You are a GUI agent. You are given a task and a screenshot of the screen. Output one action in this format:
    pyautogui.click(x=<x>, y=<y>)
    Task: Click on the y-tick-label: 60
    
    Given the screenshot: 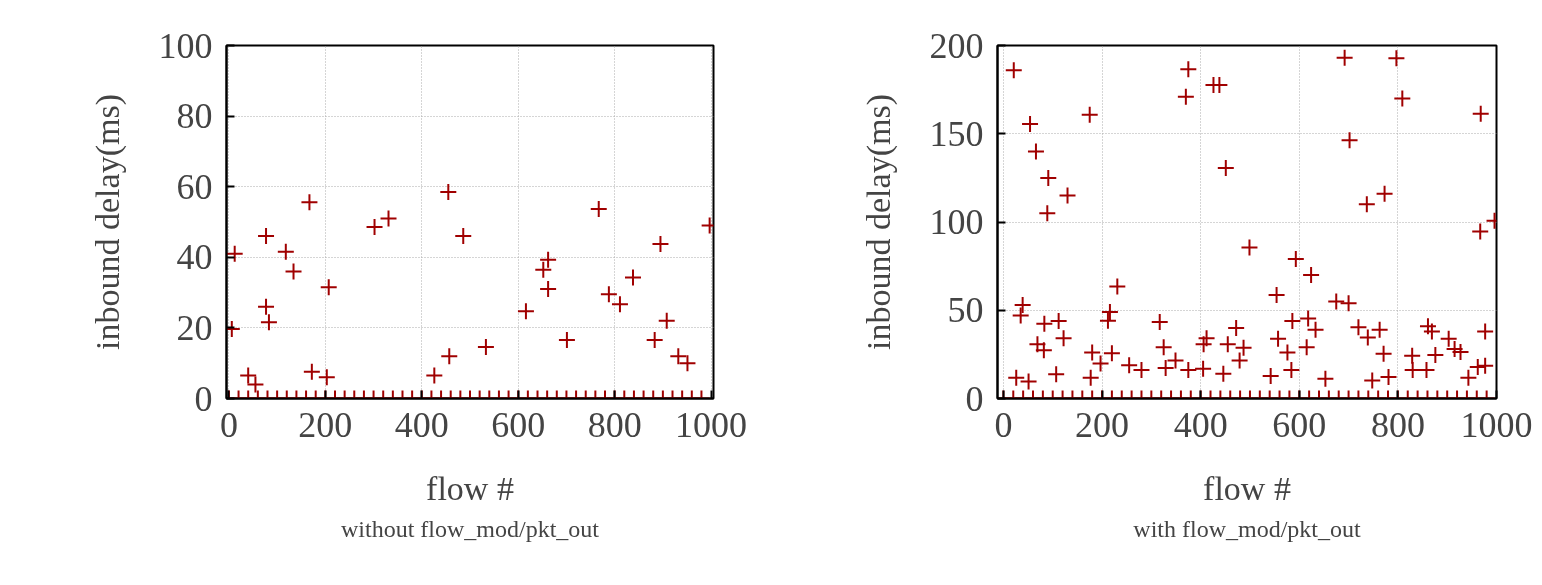 What is the action you would take?
    pyautogui.click(x=194, y=186)
    